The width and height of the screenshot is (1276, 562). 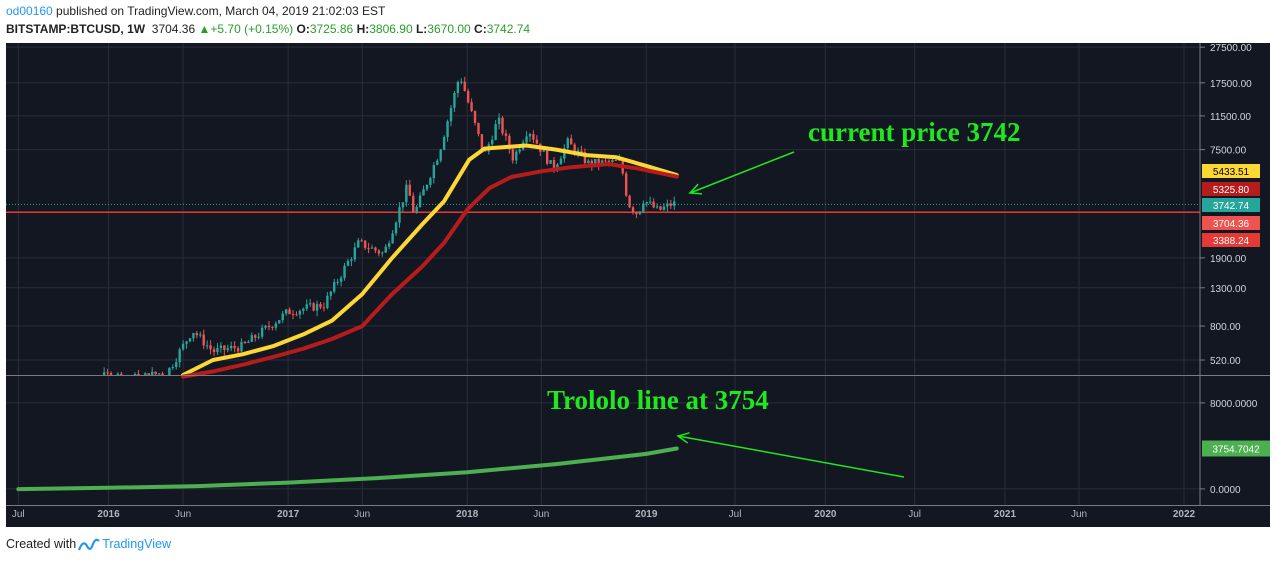 What do you see at coordinates (1236, 448) in the screenshot?
I see `trololo-tag` at bounding box center [1236, 448].